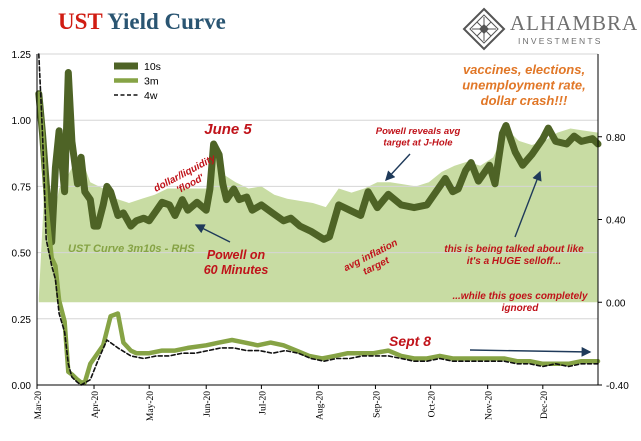 The width and height of the screenshot is (641, 441). I want to click on logo-subtitle: INVESTMENTS, so click(560, 41).